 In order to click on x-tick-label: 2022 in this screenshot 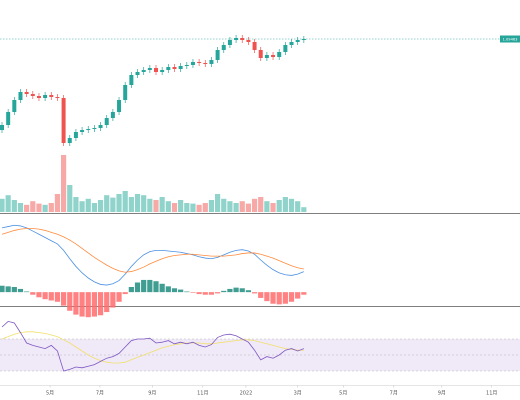, I will do `click(246, 394)`.